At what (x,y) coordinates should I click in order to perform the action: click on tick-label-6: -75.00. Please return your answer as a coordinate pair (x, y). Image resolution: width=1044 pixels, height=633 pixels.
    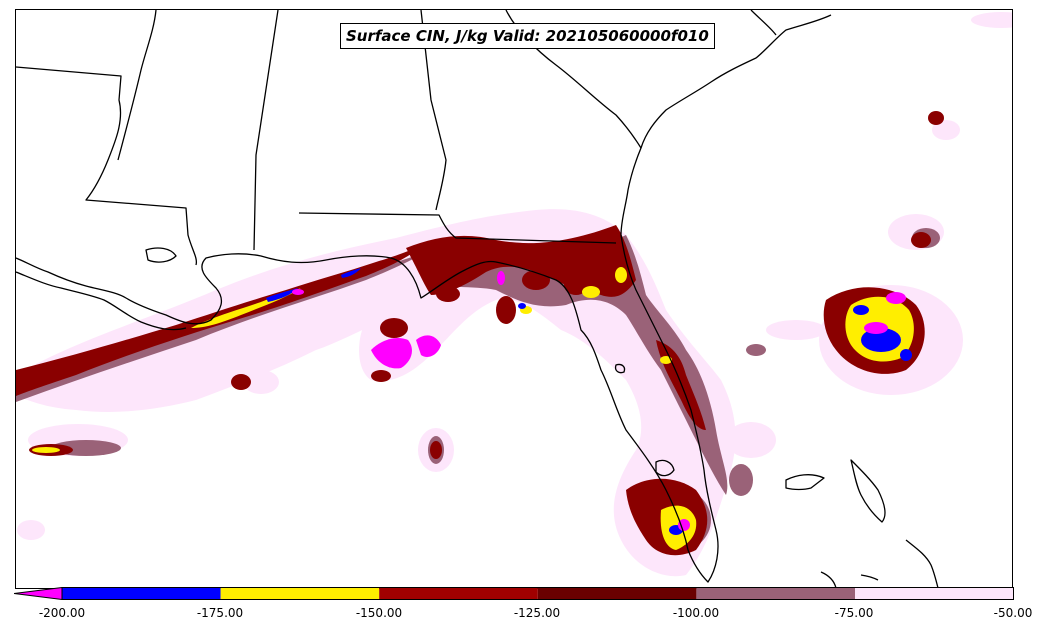
    Looking at the image, I should click on (854, 613).